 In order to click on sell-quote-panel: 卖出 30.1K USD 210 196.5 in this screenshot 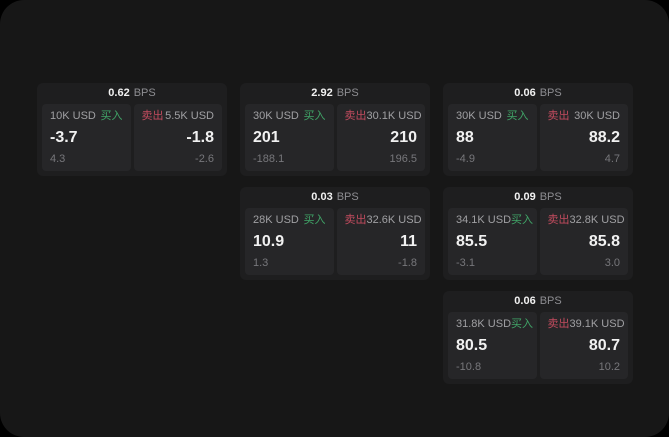, I will do `click(380, 137)`.